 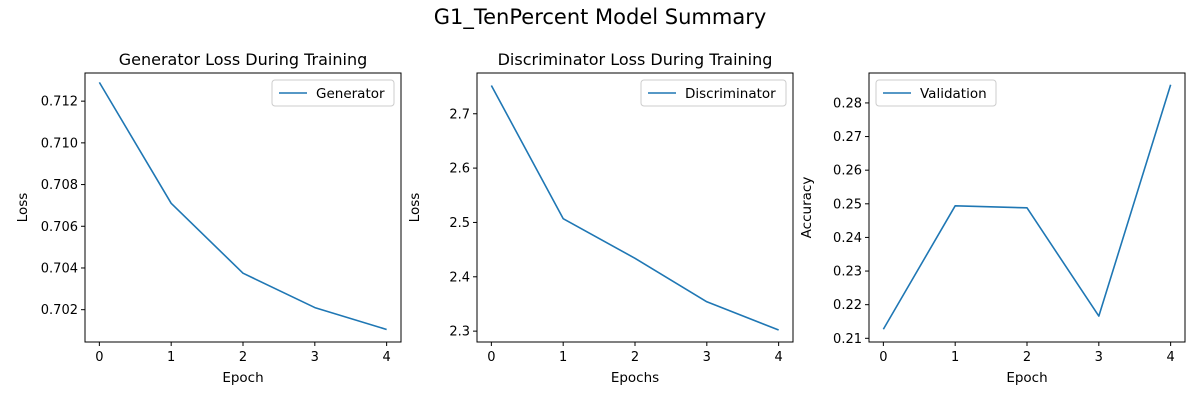 I want to click on legend-label: Validation, so click(x=953, y=94).